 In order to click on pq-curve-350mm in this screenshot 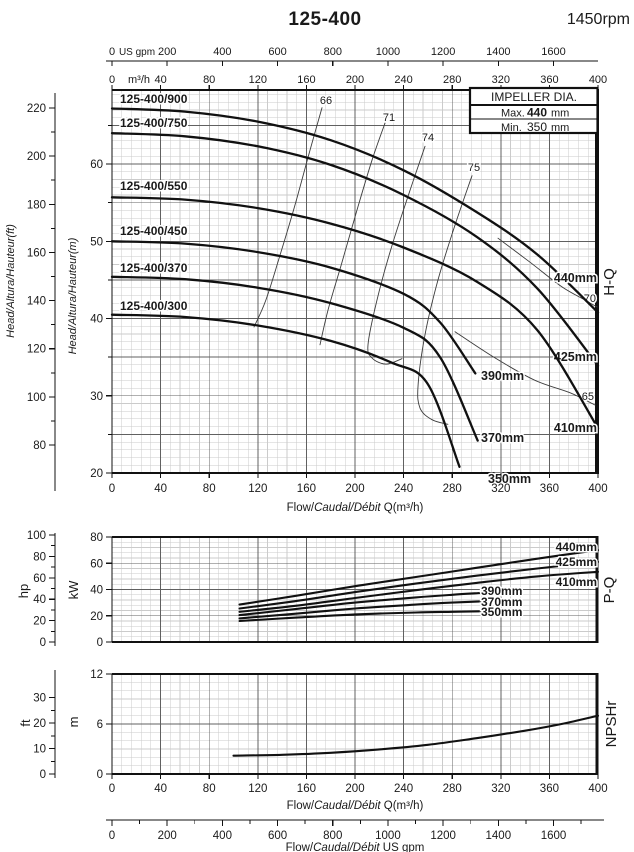, I will do `click(360, 616)`.